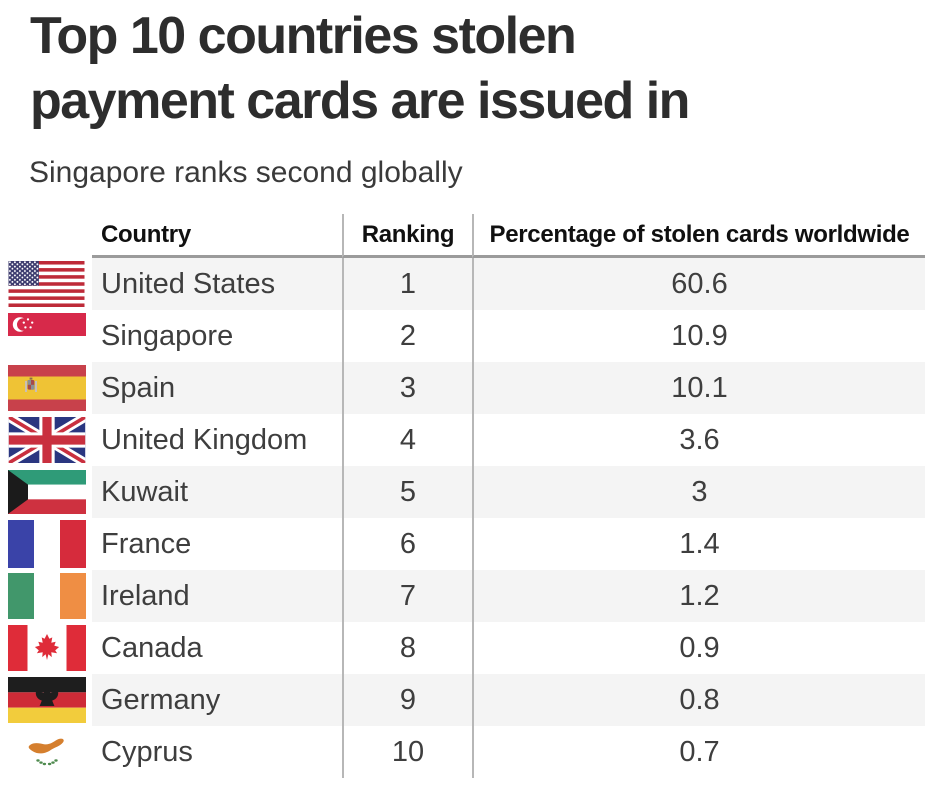  I want to click on table-row: Singapore 2 10.9, so click(462, 336).